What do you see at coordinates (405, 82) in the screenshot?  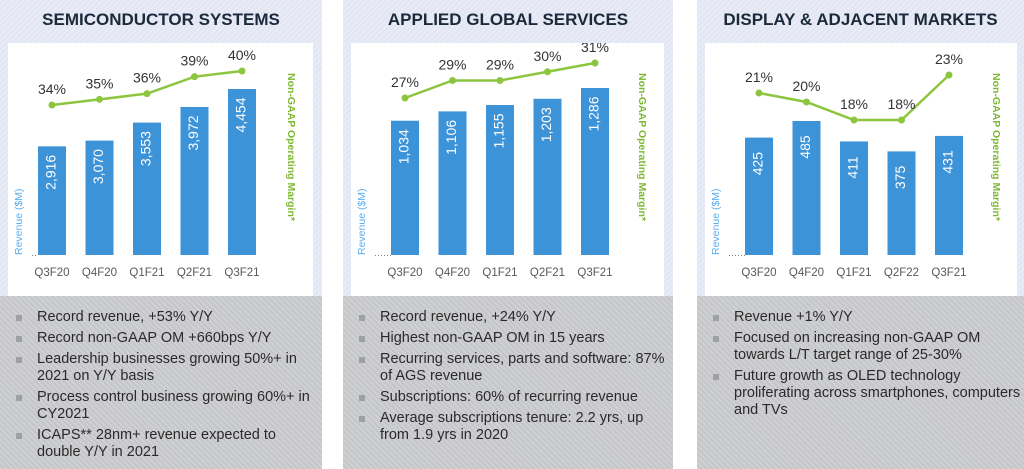 I see `margin-value-label: 27%` at bounding box center [405, 82].